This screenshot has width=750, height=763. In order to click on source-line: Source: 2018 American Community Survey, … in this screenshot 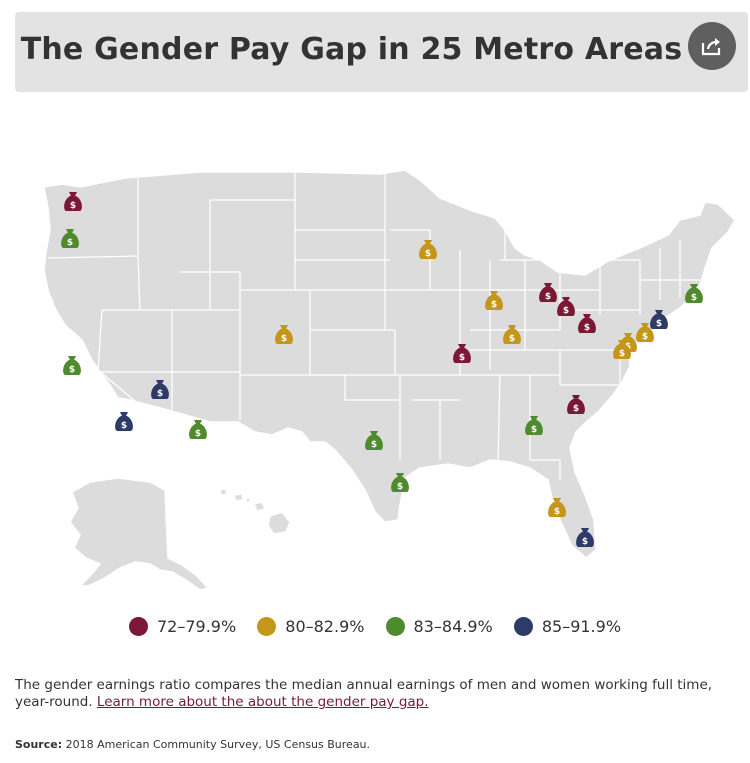, I will do `click(192, 744)`.